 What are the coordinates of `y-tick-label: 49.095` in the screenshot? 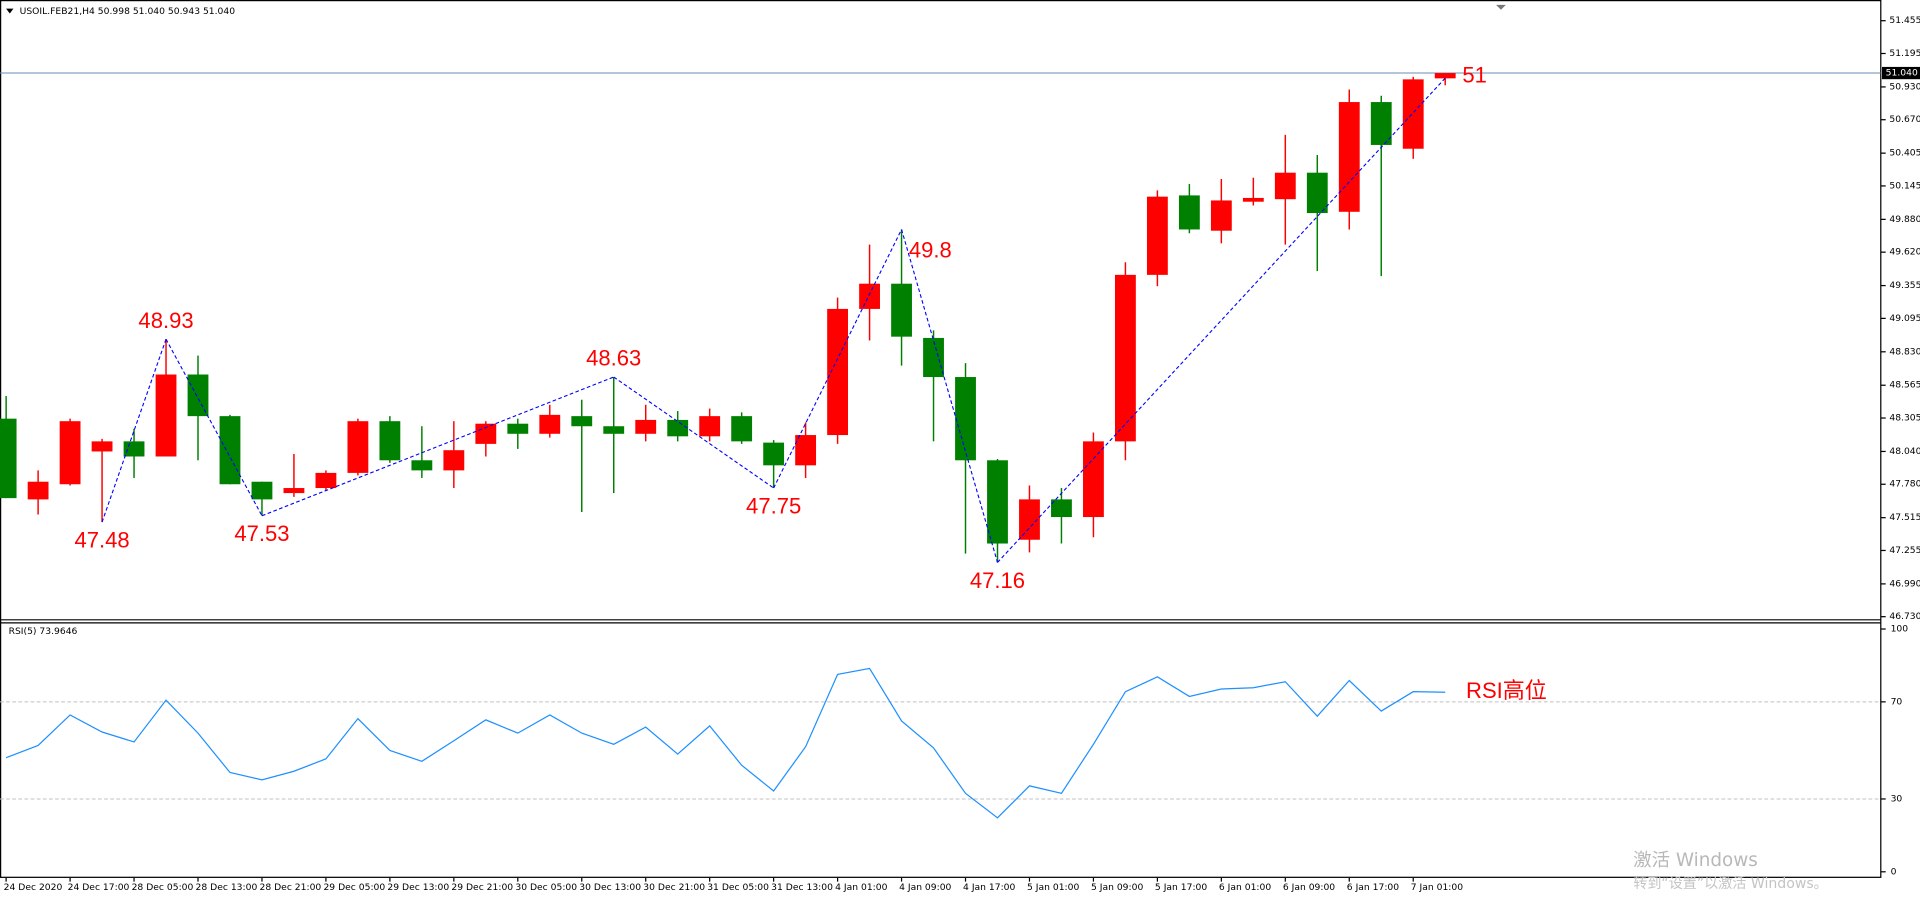 It's located at (1904, 318).